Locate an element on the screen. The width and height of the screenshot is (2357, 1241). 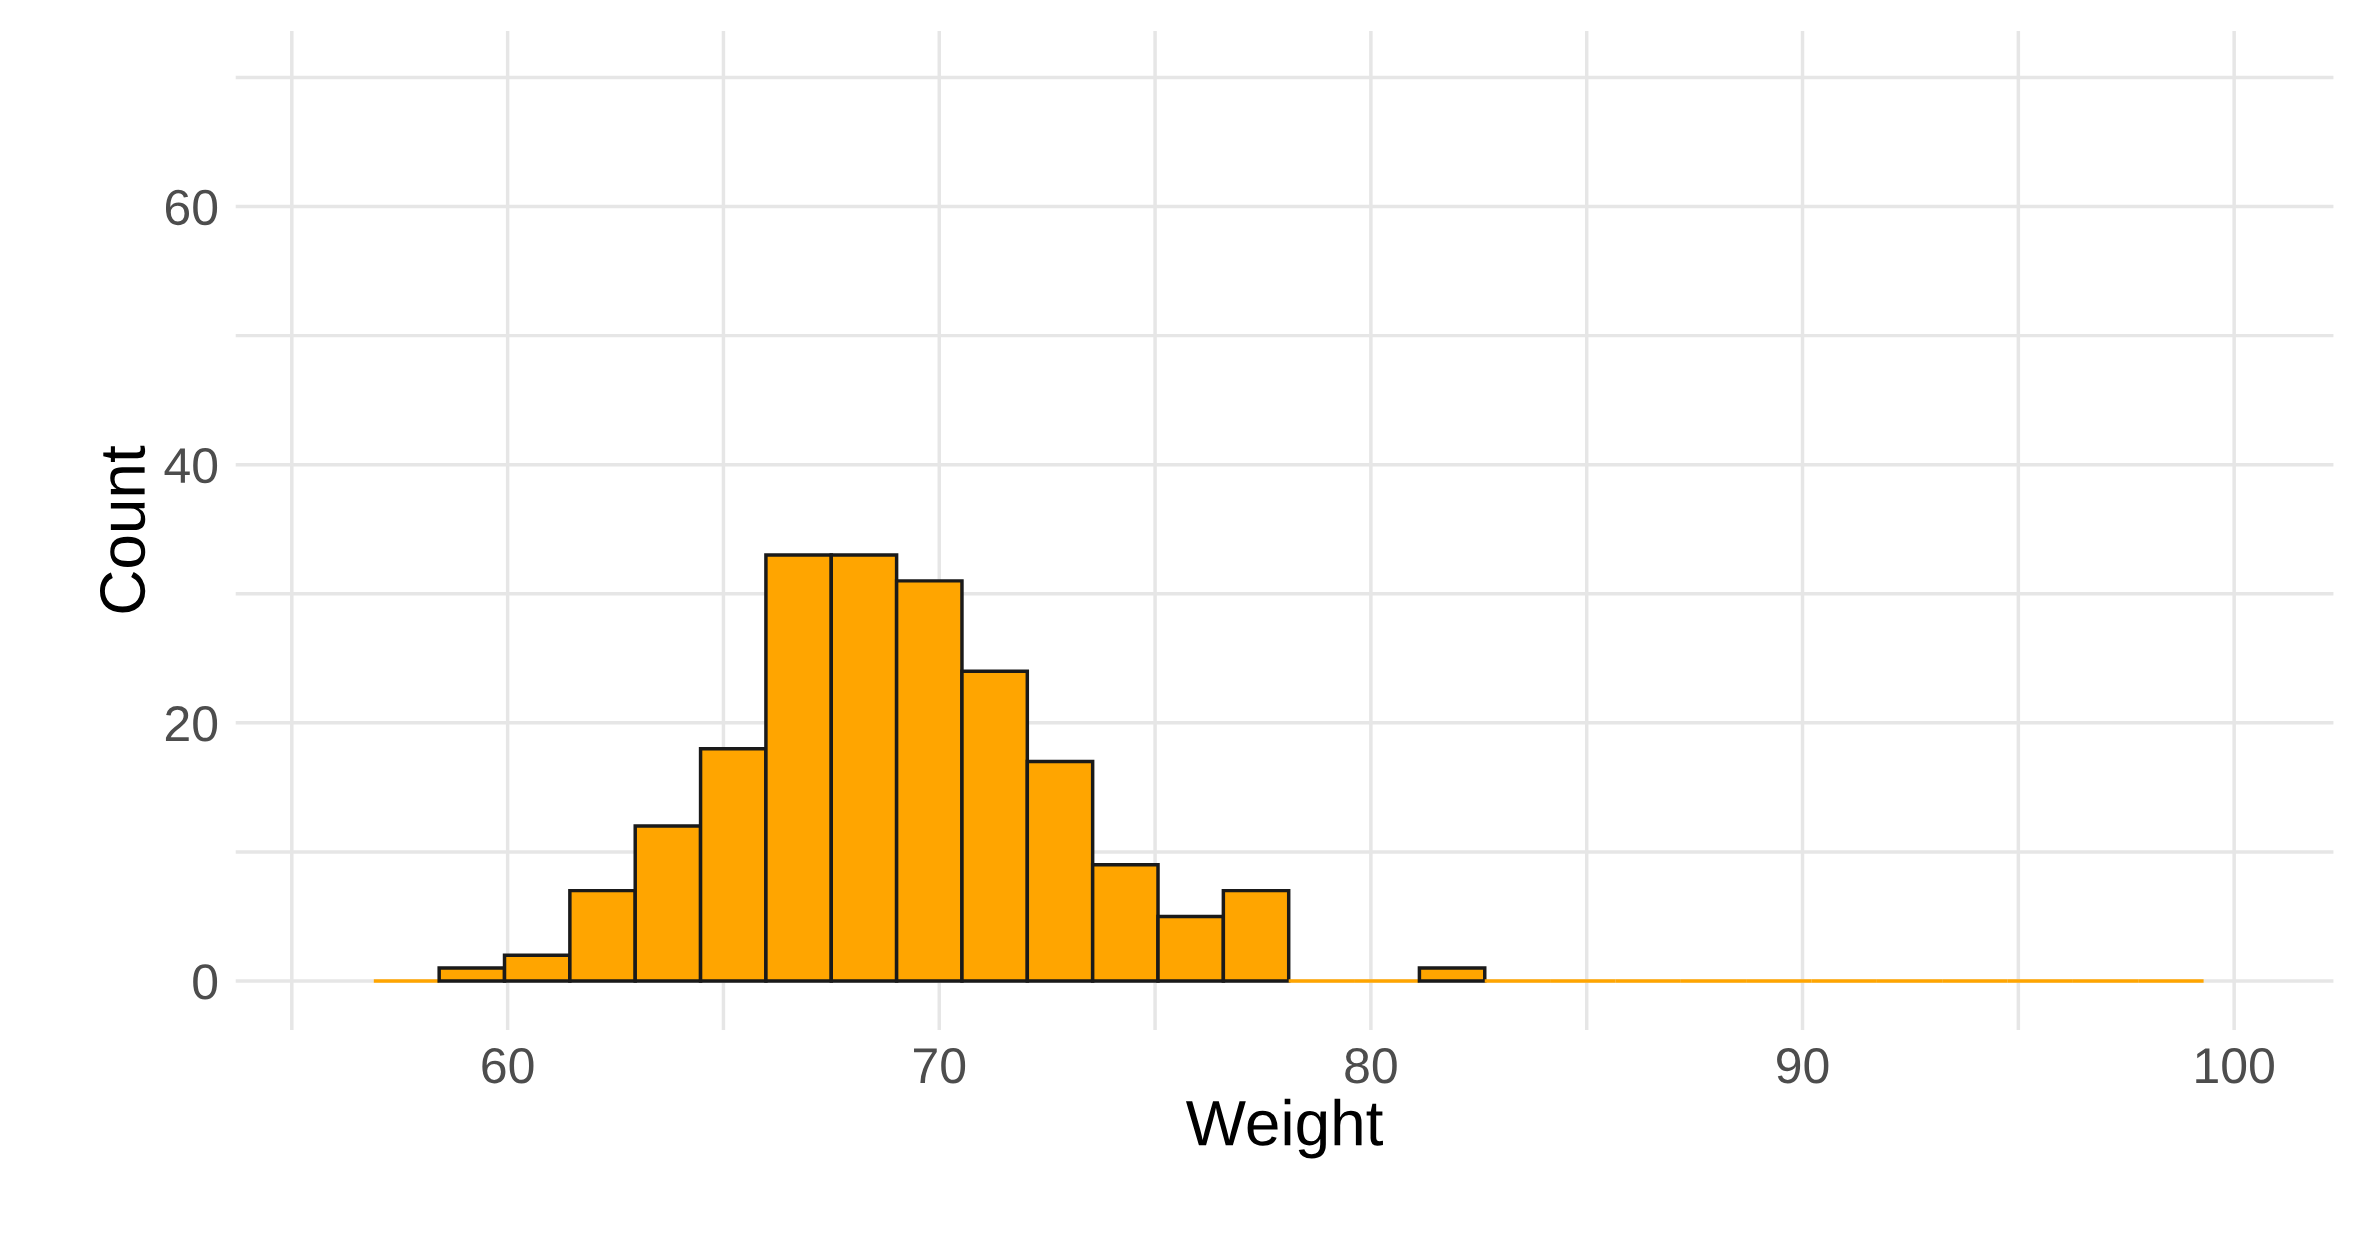
y-tick-label: 40 is located at coordinates (191, 465).